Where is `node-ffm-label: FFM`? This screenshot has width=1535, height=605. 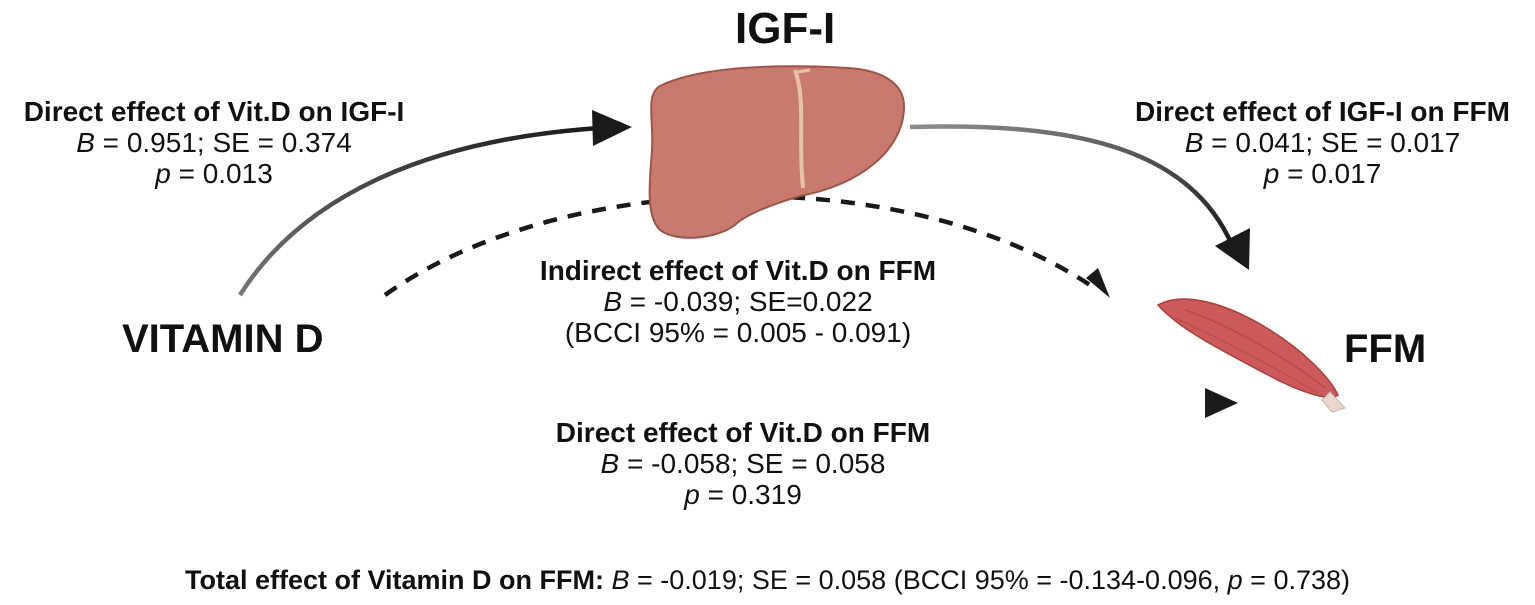
node-ffm-label: FFM is located at coordinates (1385, 349).